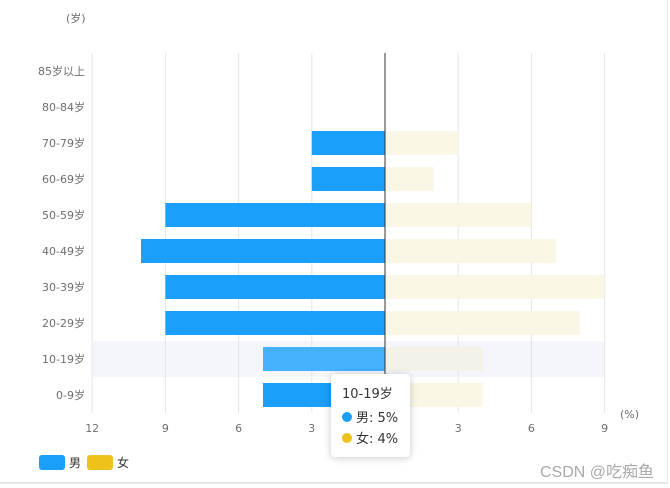 The width and height of the screenshot is (670, 488). I want to click on y-tick-label: 0-9岁, so click(70, 395).